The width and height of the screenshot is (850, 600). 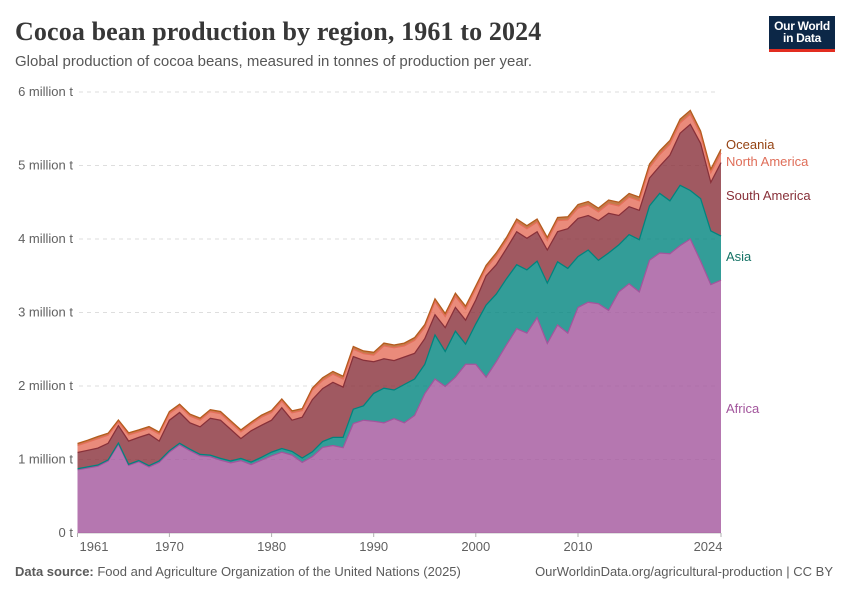 What do you see at coordinates (743, 408) in the screenshot?
I see `svg-text: Africa` at bounding box center [743, 408].